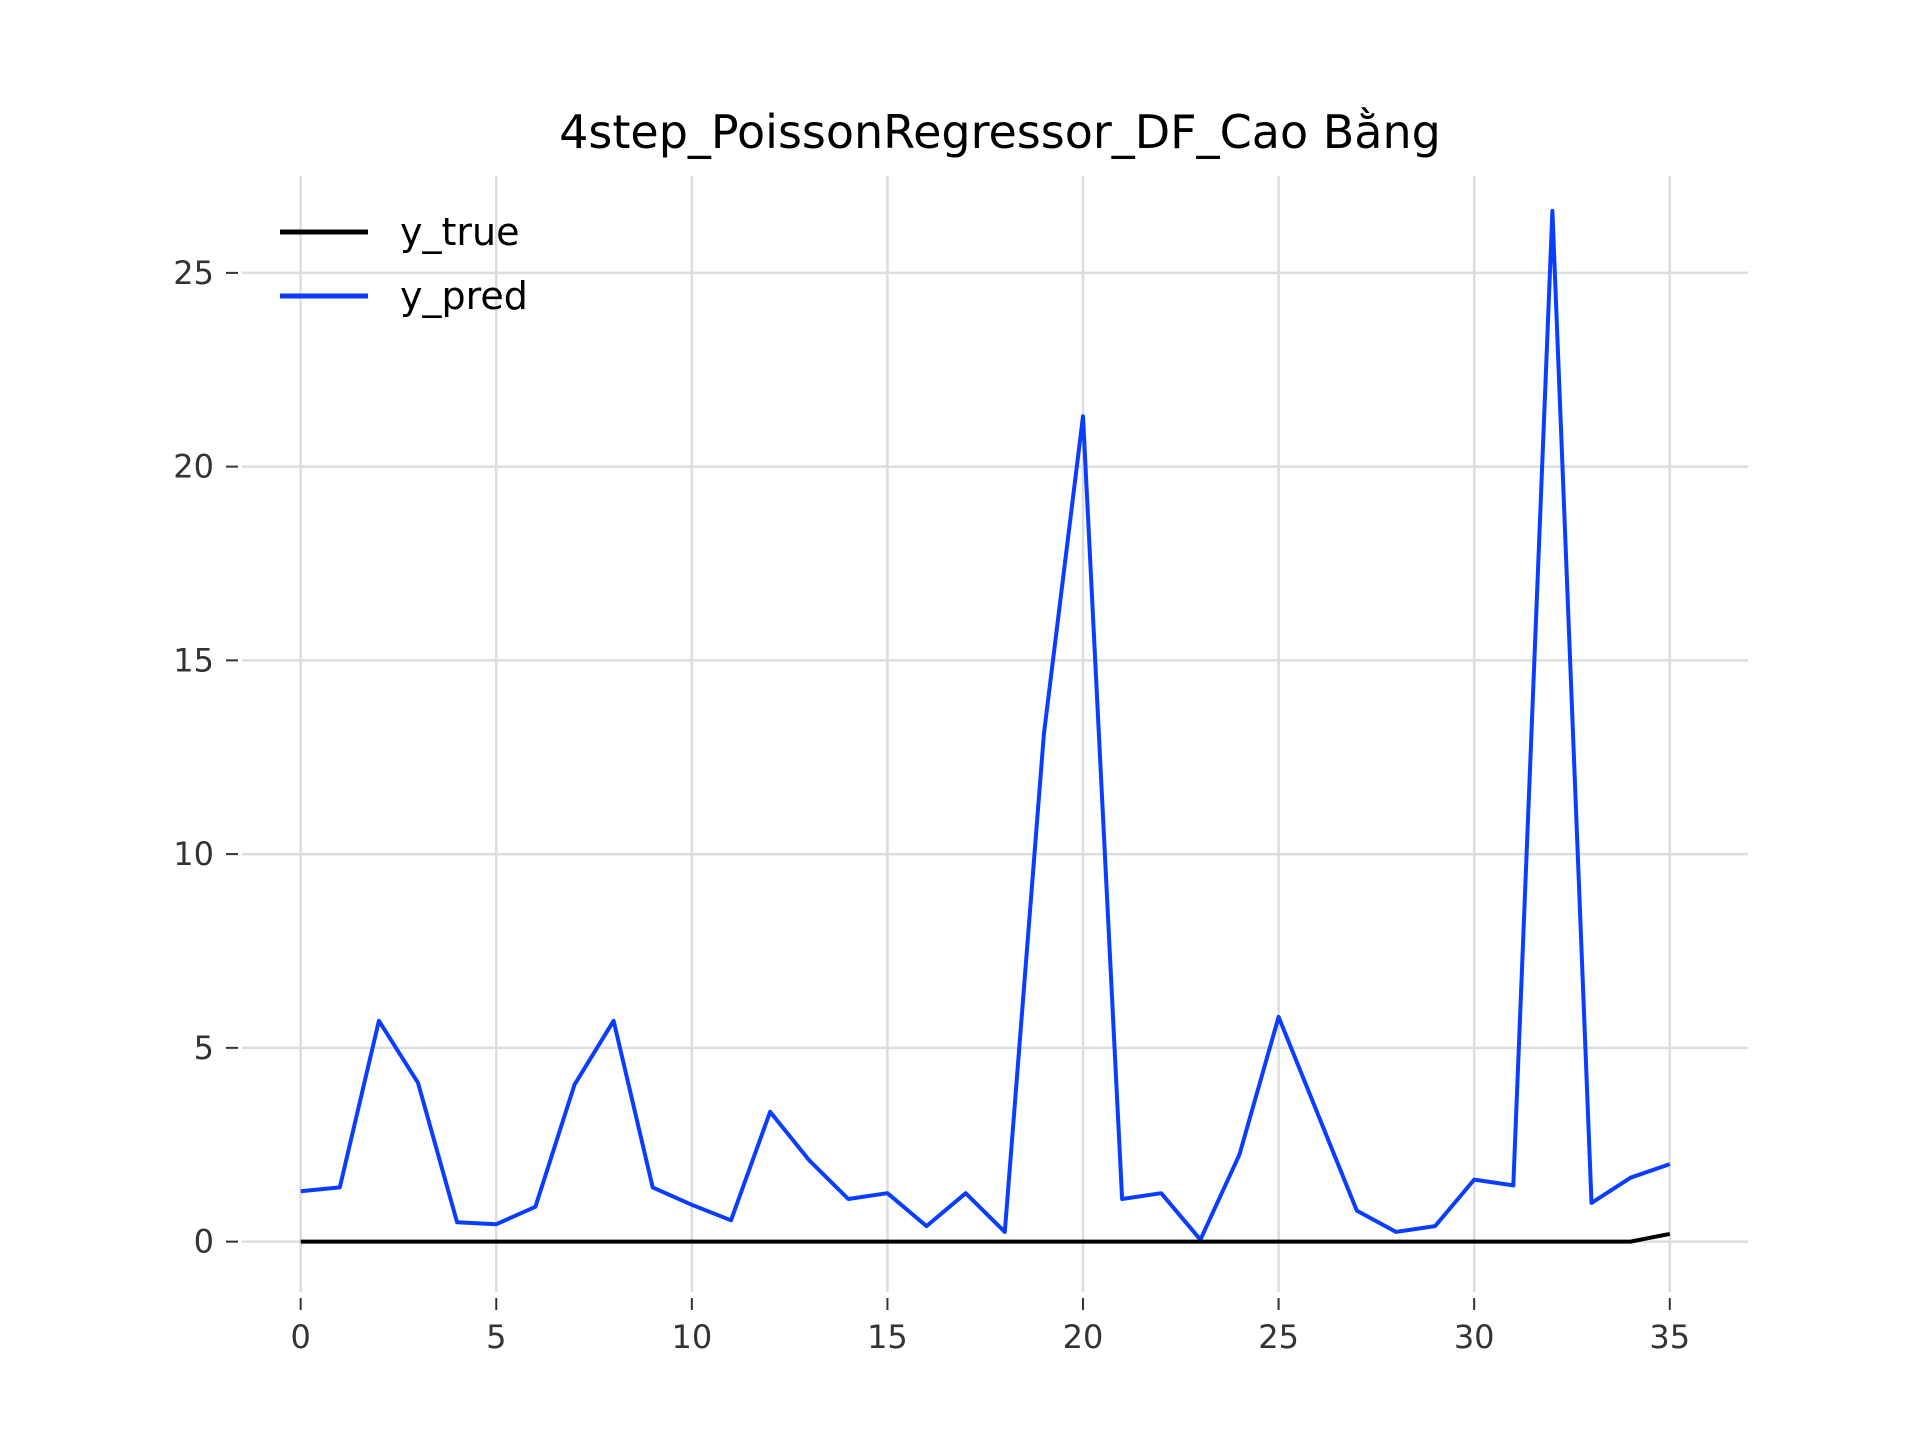 The height and width of the screenshot is (1440, 1920). Describe the element at coordinates (204, 1242) in the screenshot. I see `y-tick-label: 0` at that location.